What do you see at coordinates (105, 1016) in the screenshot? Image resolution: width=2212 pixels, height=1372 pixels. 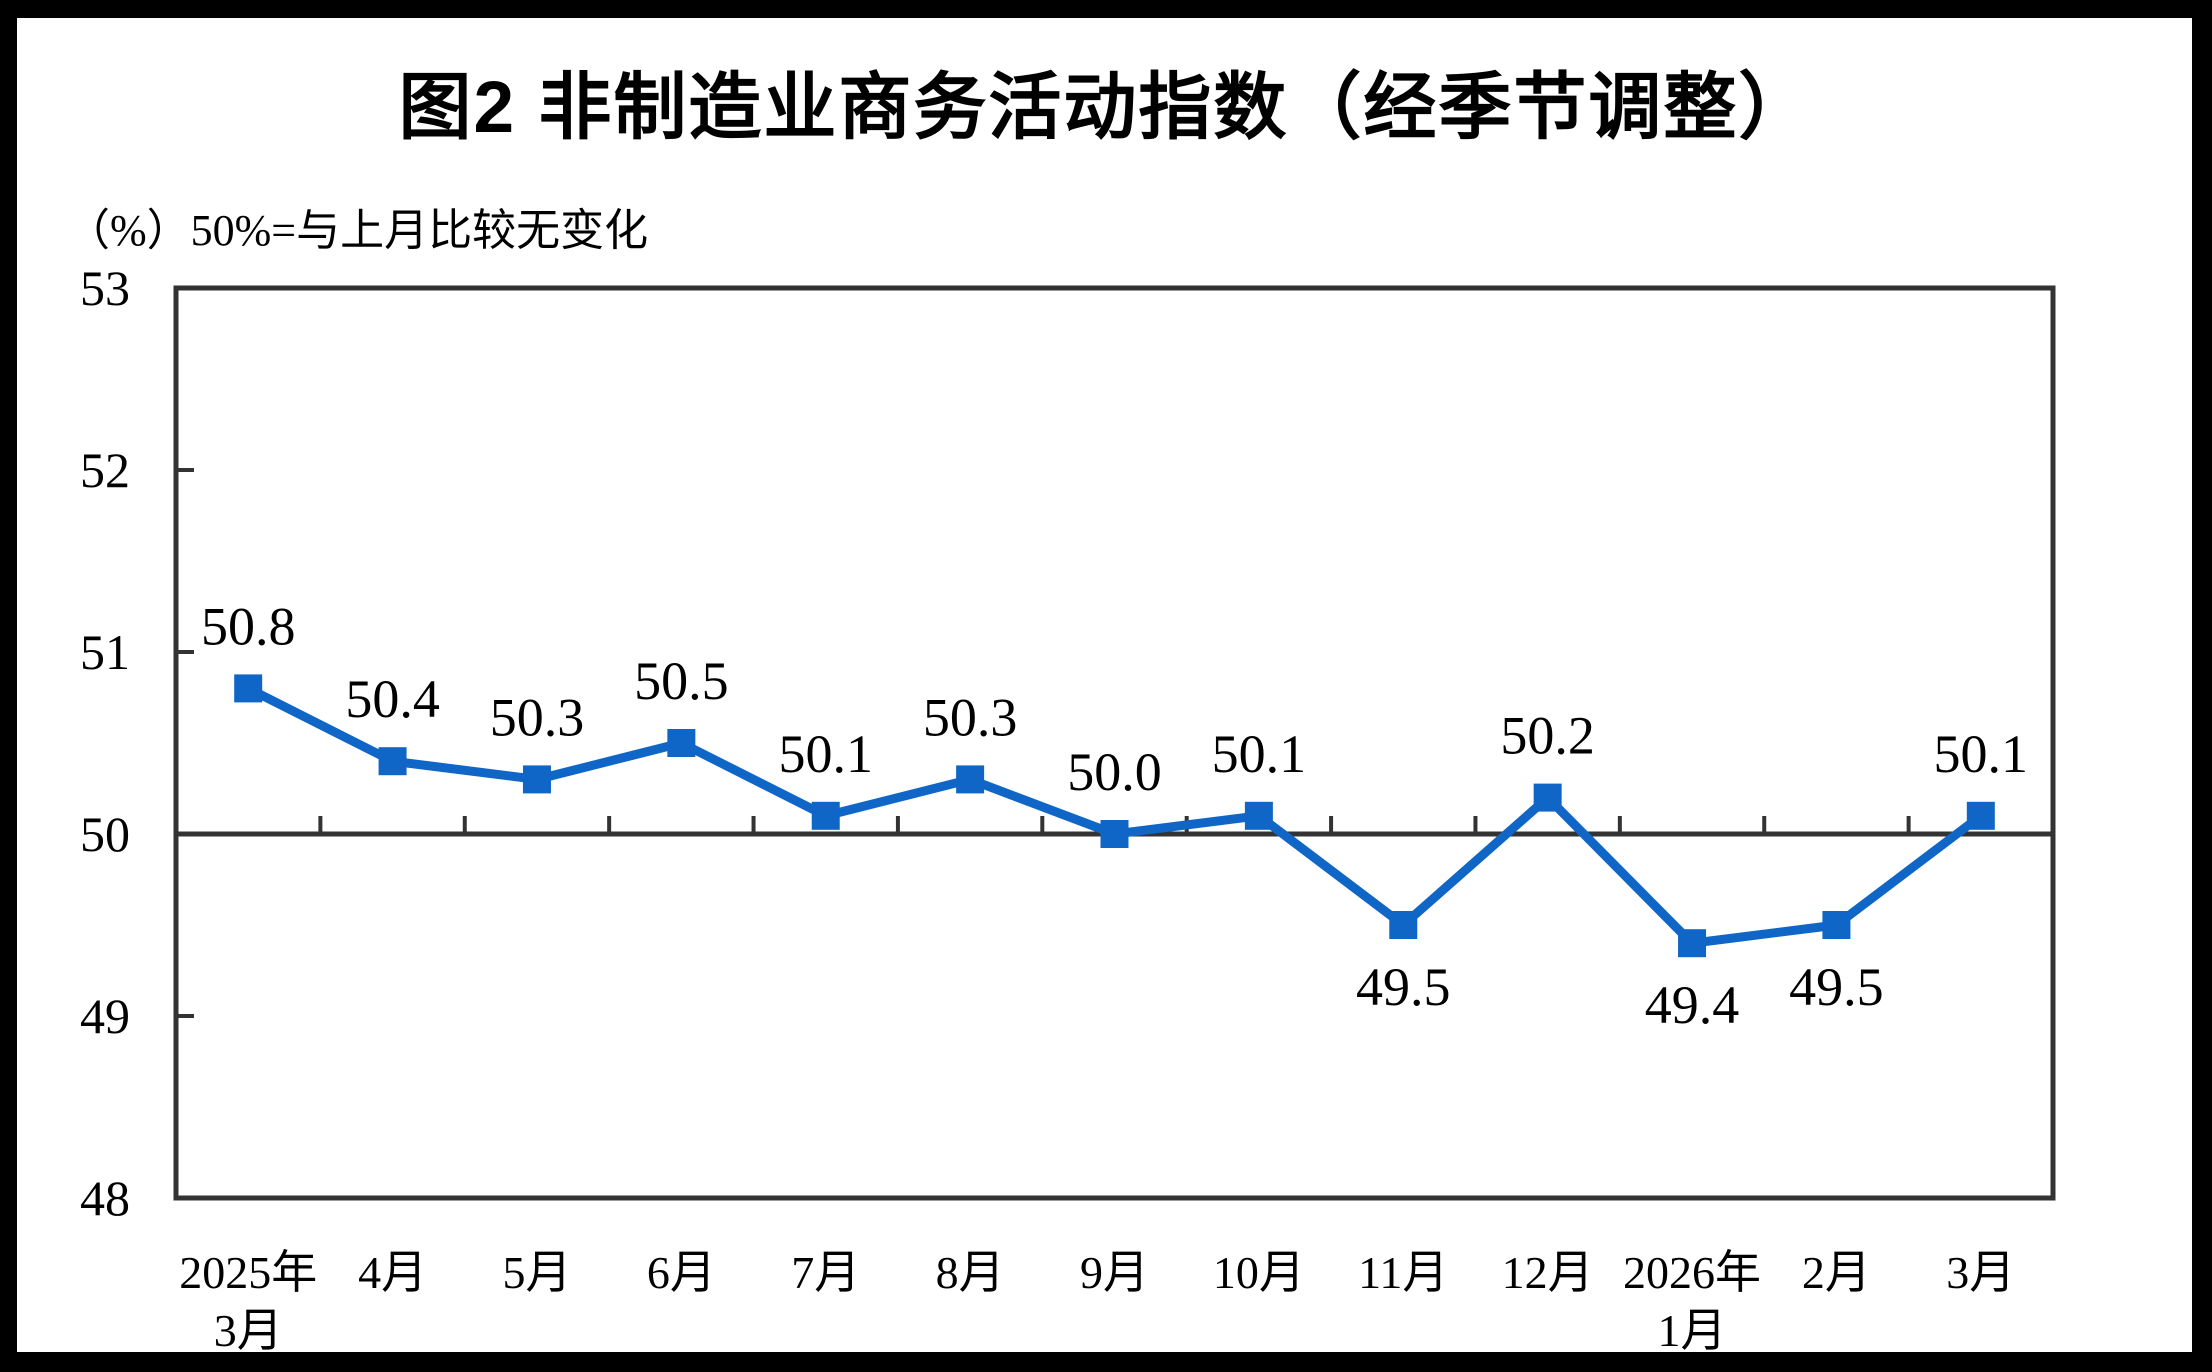 I see `y-axis-label: 49` at bounding box center [105, 1016].